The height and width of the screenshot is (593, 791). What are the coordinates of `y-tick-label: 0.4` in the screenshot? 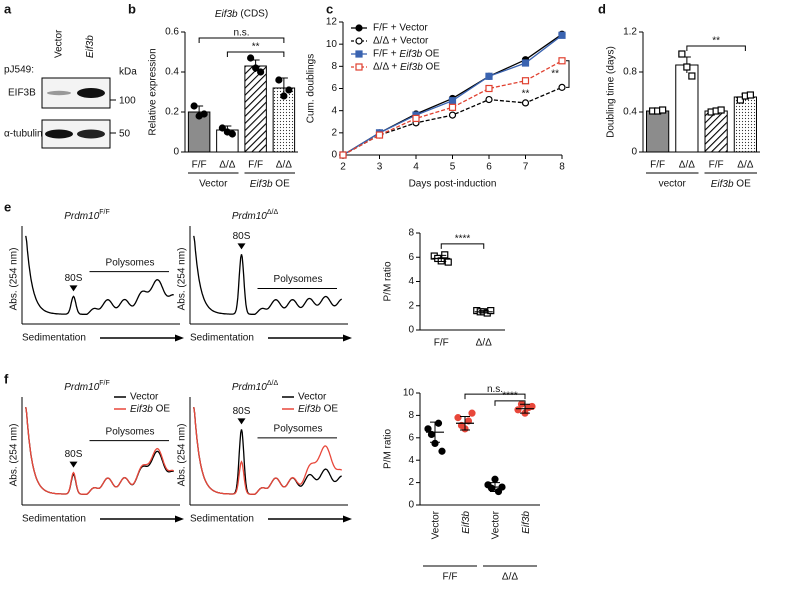 It's located at (630, 112).